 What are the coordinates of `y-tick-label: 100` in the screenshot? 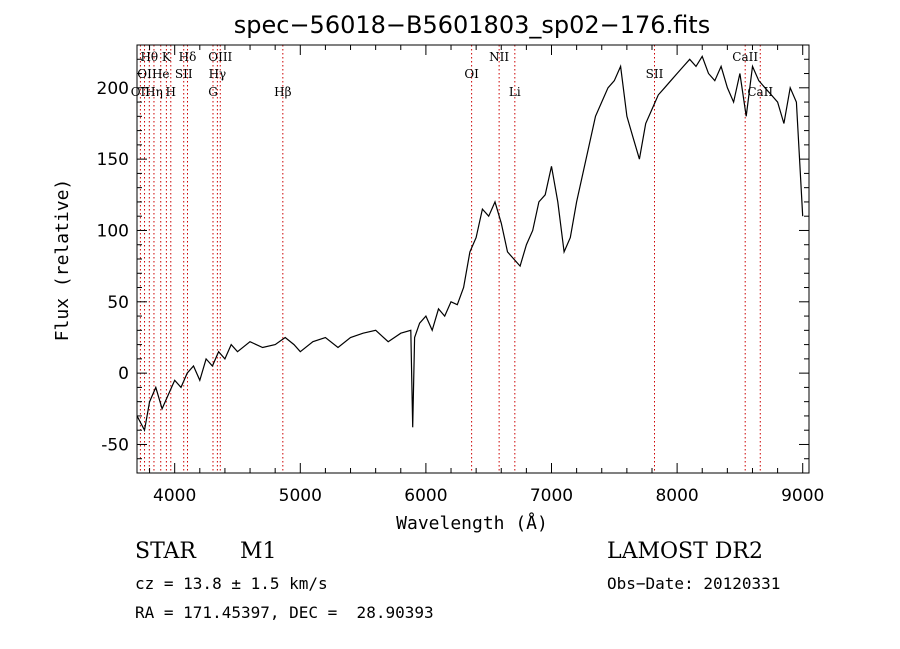 It's located at (113, 231).